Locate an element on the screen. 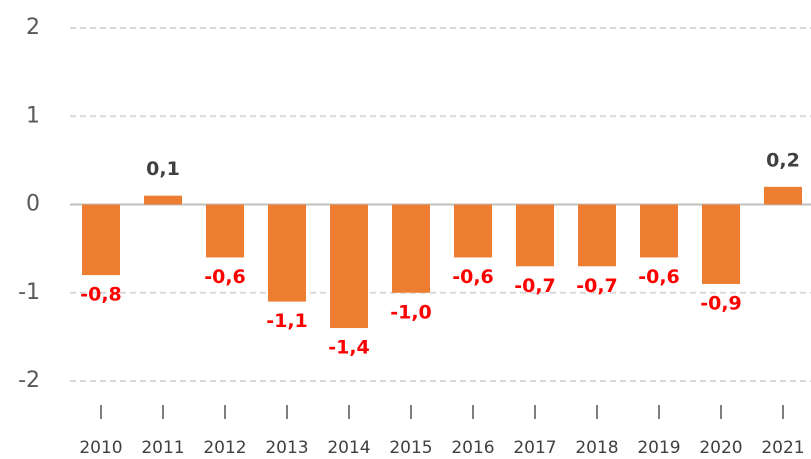 This screenshot has width=811, height=459. x-tick-label: 2018 is located at coordinates (596, 448).